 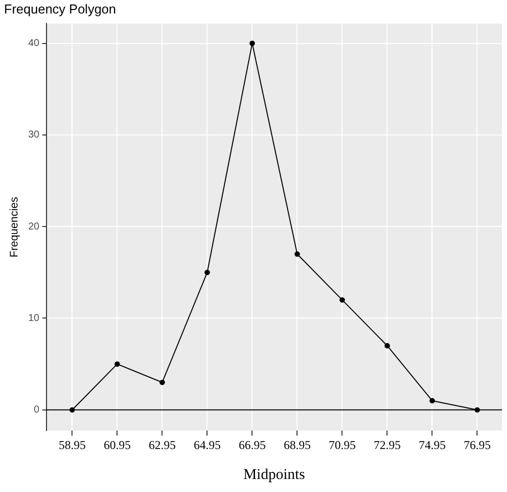 I want to click on y-tick-label: 30, so click(x=34, y=135).